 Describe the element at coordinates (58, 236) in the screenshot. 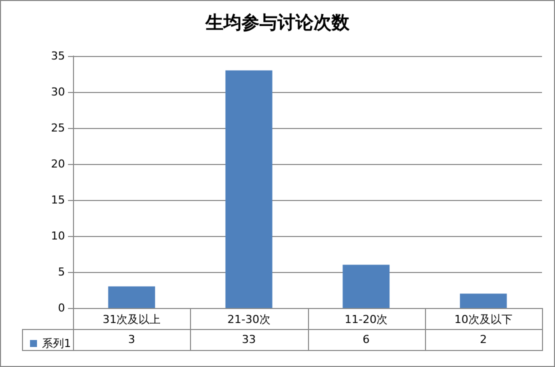

I see `y-tick-label: 10` at that location.